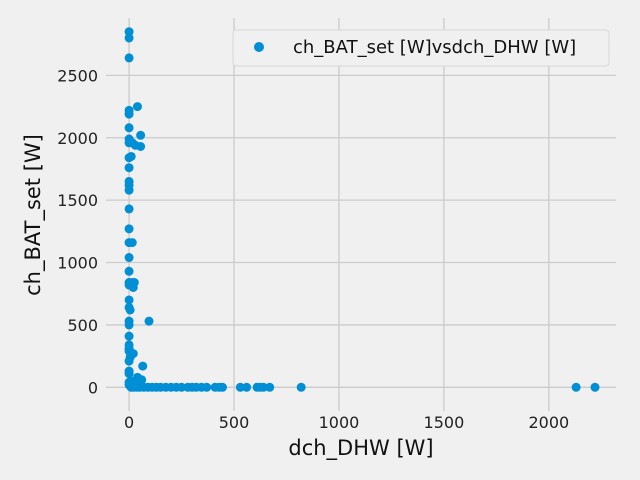 This screenshot has height=480, width=640. Describe the element at coordinates (360, 448) in the screenshot. I see `x-axis-label: dch_DHW [W]` at that location.